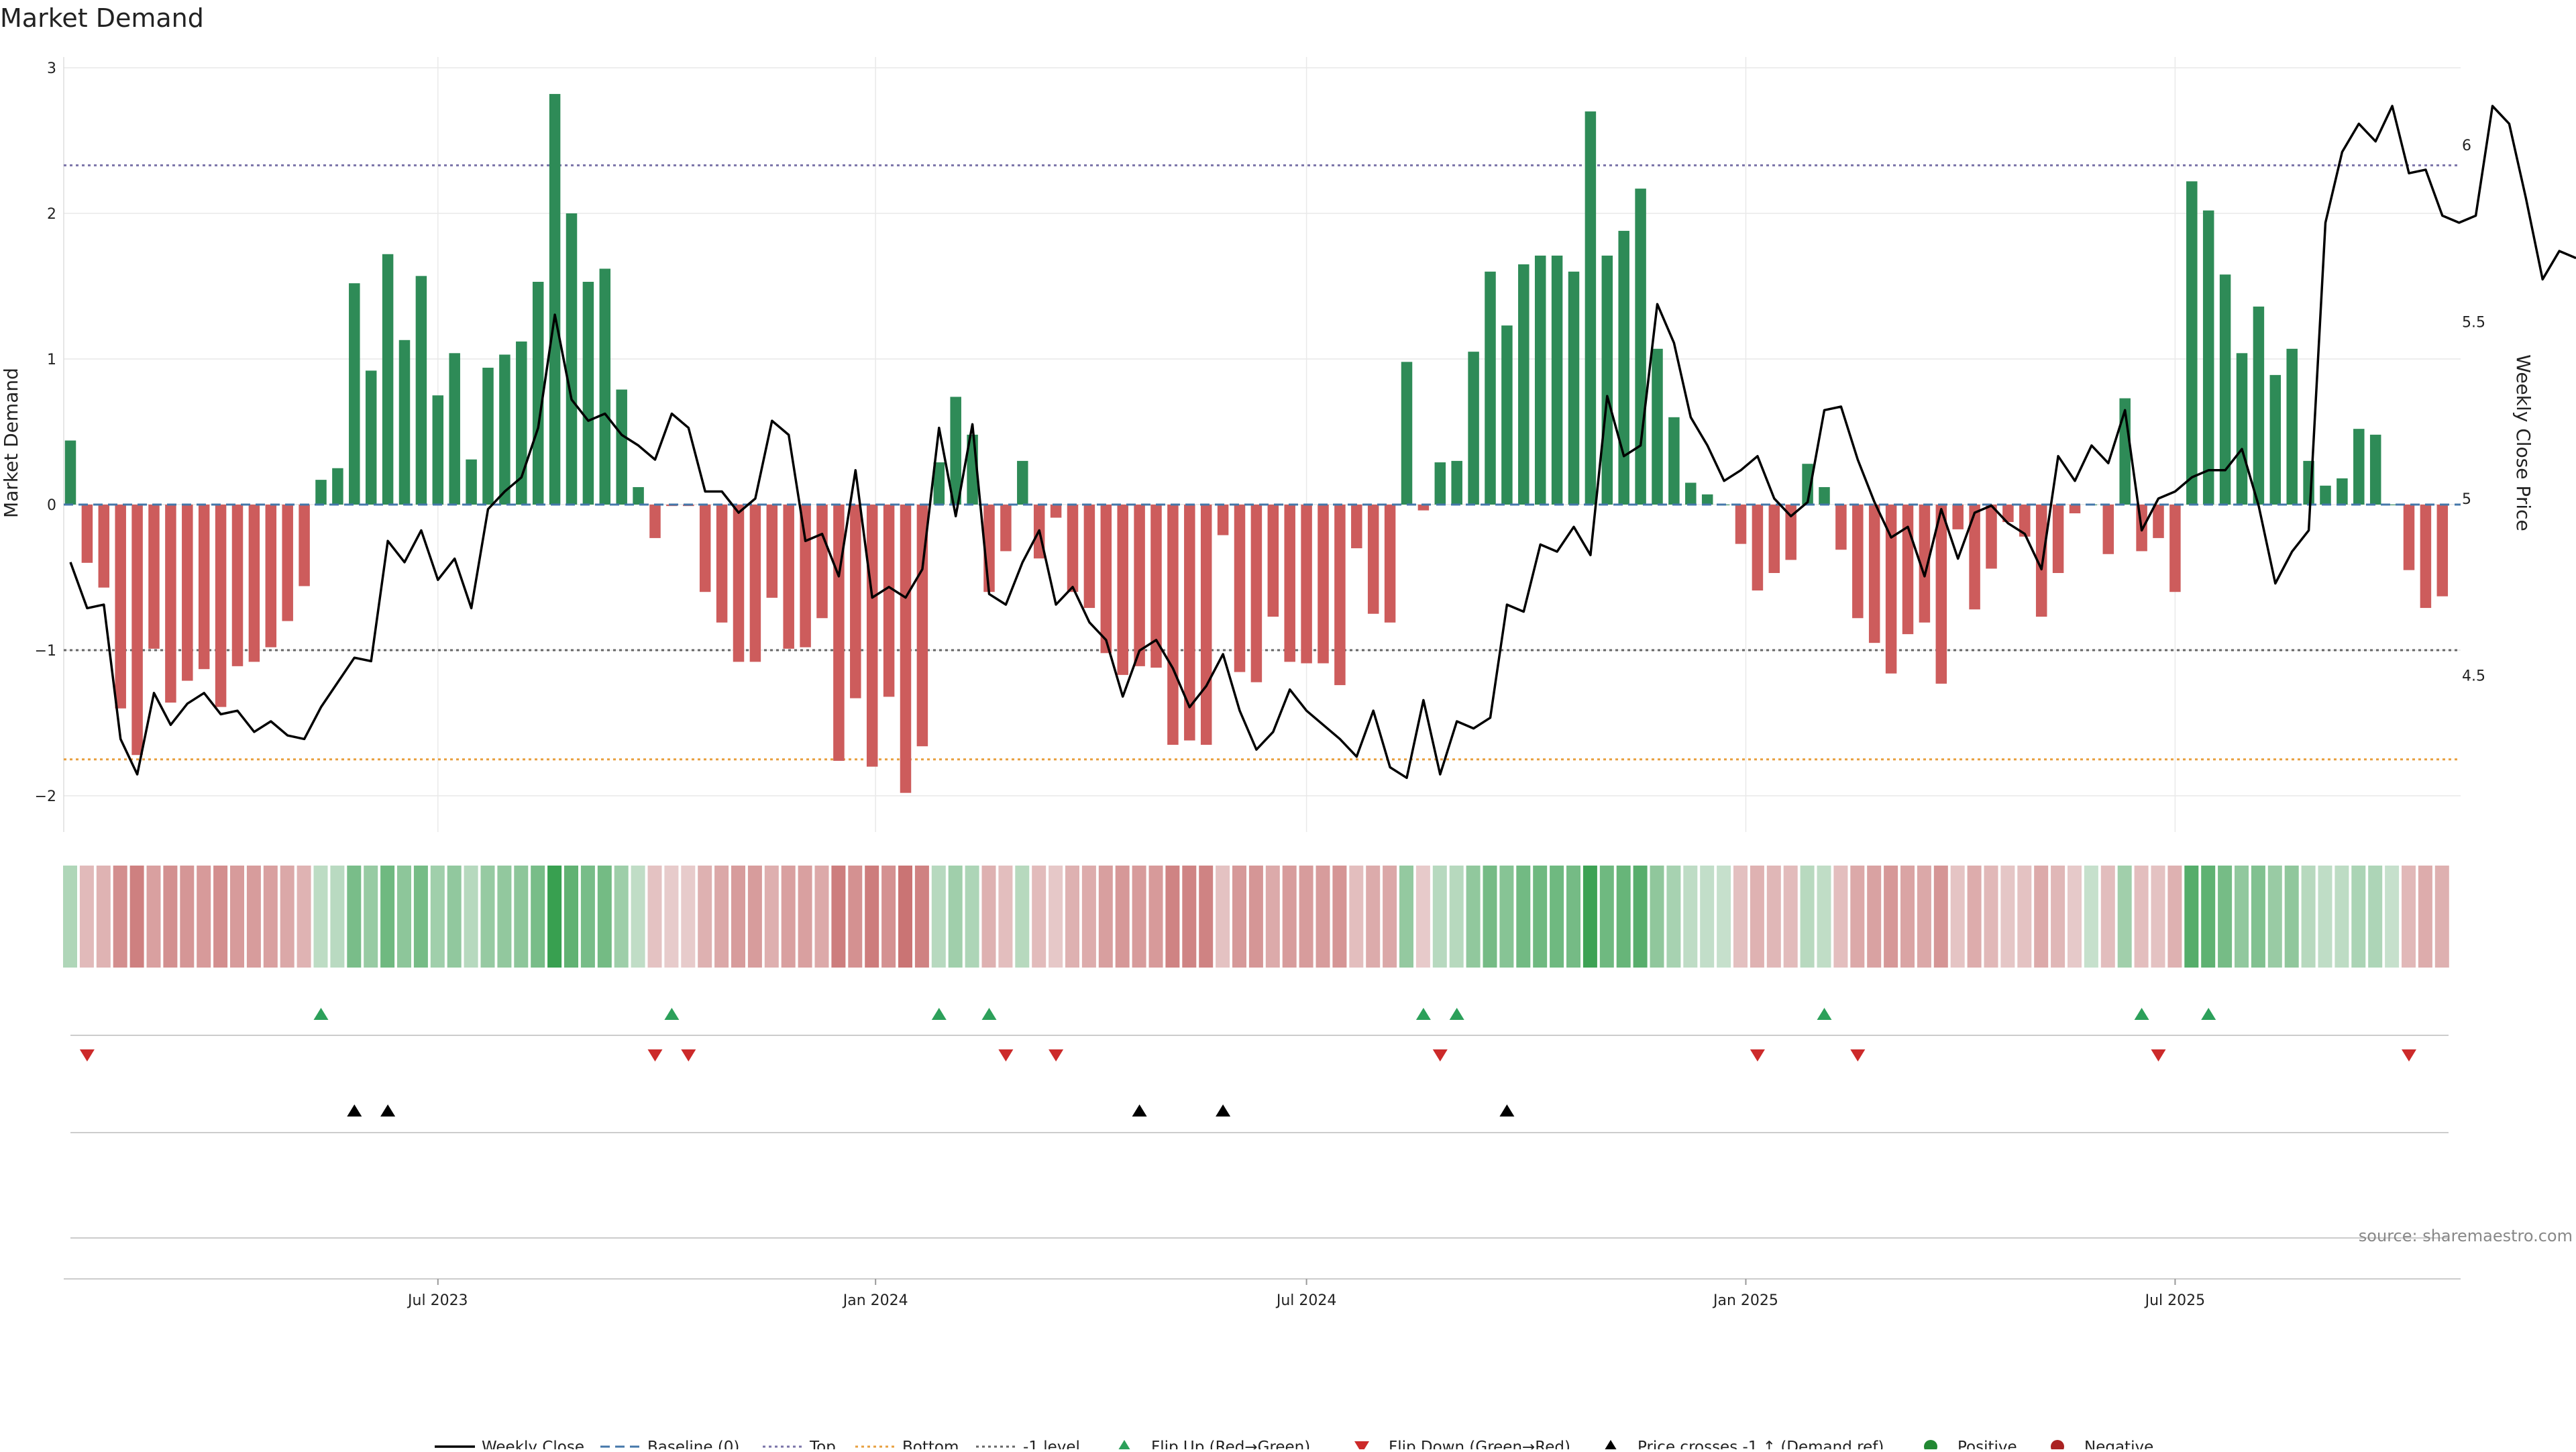 The width and height of the screenshot is (2576, 1452). Describe the element at coordinates (45, 433) in the screenshot. I see `y-axis-ticks: 3 2 1 0 −1 −2` at that location.